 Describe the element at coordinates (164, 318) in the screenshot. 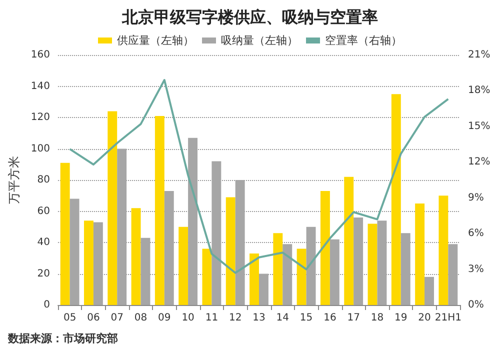

I see `x-tick-label: 09` at that location.